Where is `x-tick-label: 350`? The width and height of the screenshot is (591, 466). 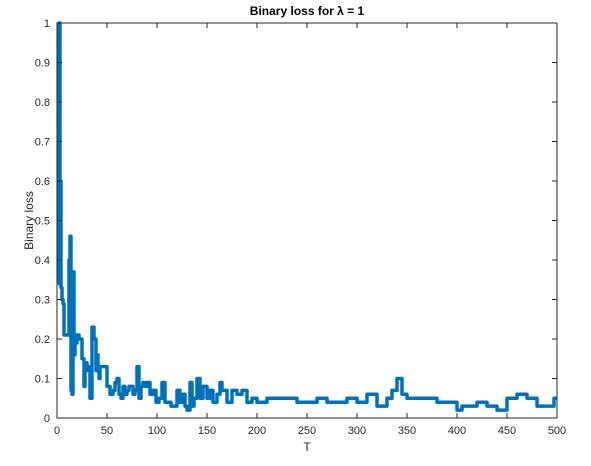
x-tick-label: 350 is located at coordinates (407, 431).